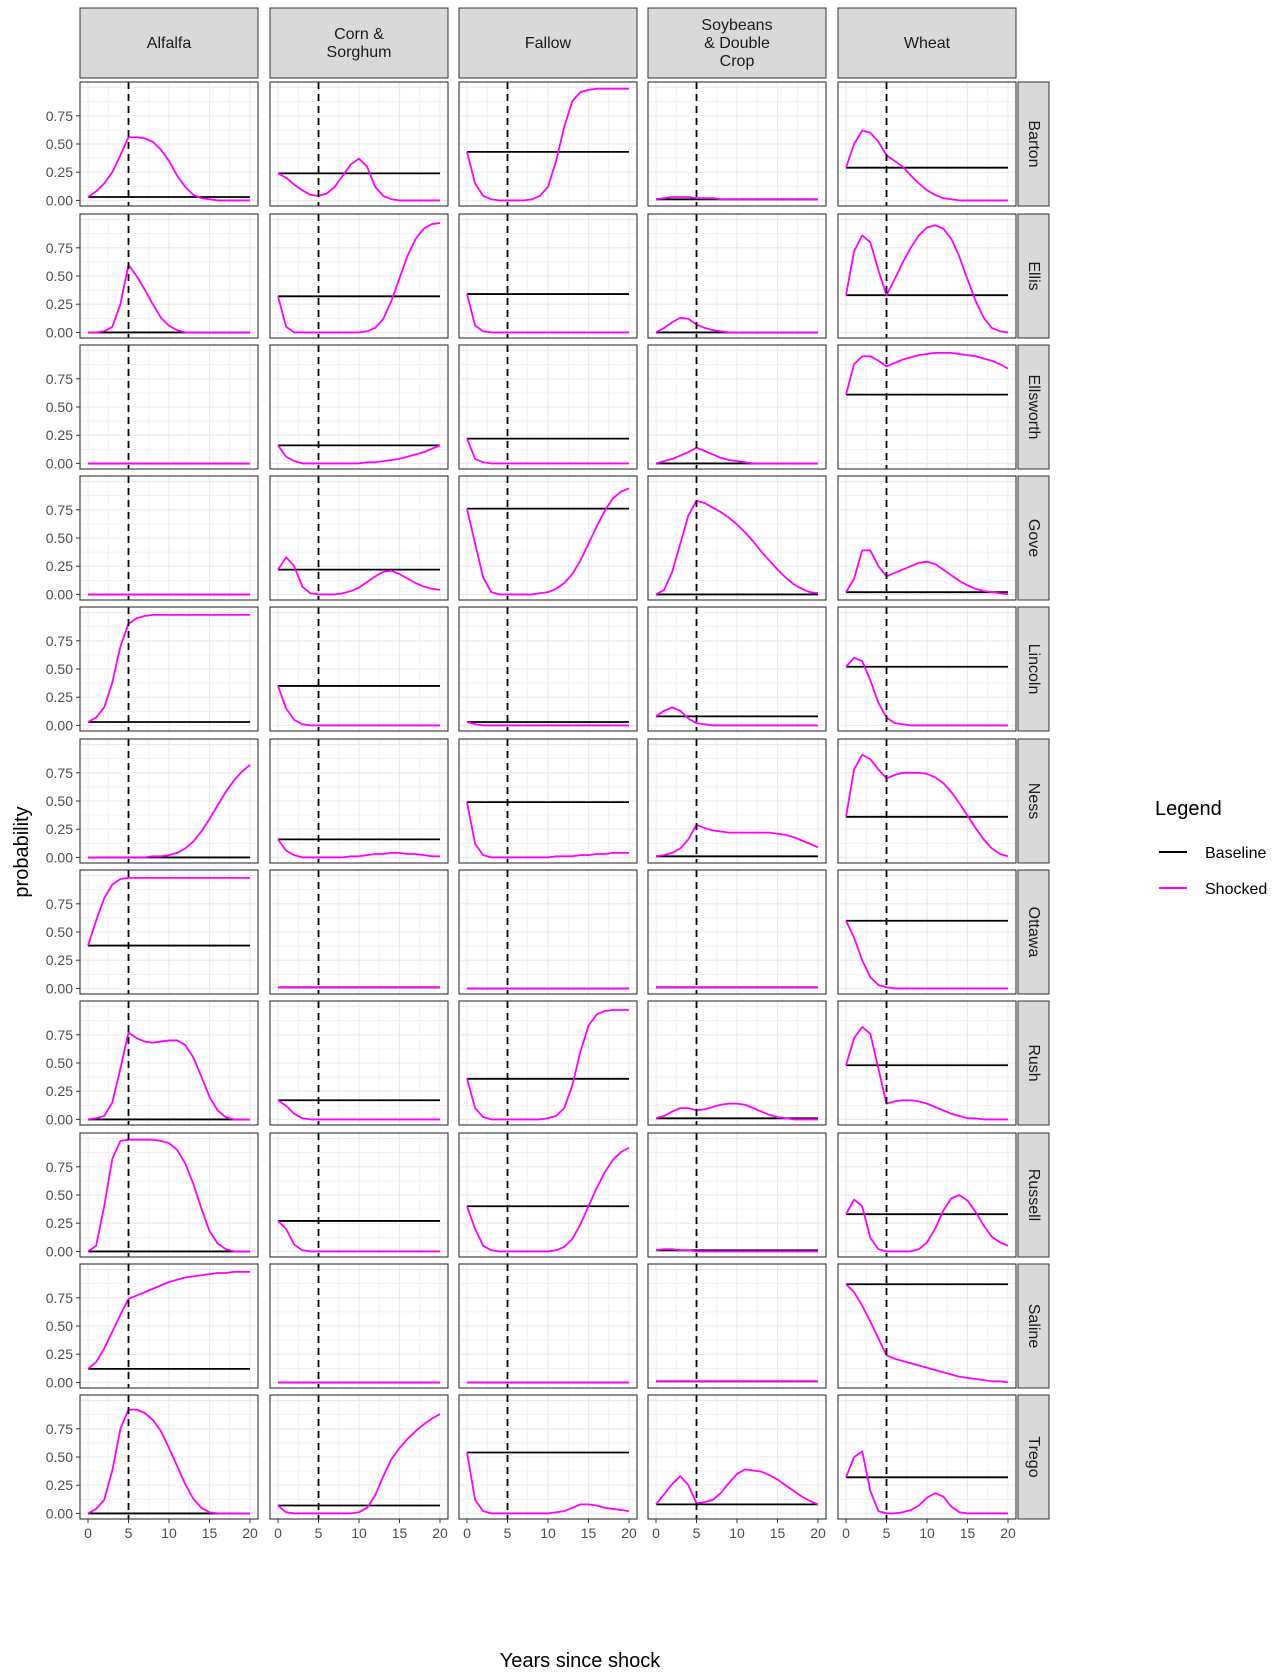 This screenshot has height=1677, width=1285. I want to click on panel-saline-fallow, so click(548, 1326).